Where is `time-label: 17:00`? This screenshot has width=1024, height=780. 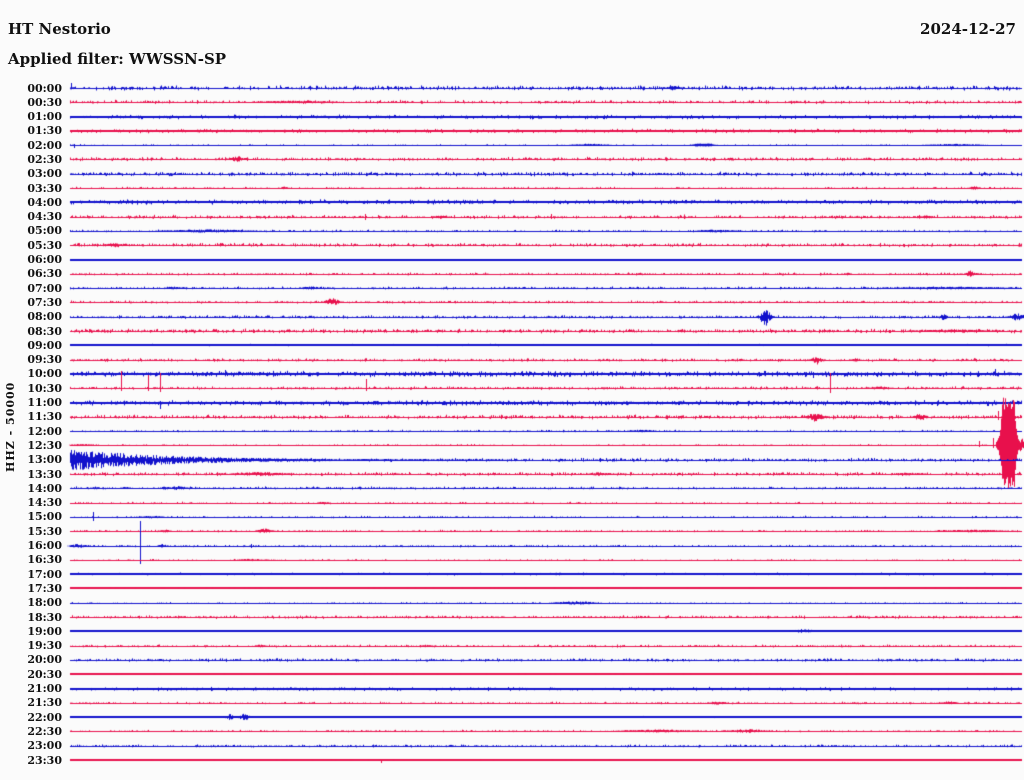
time-label: 17:00 is located at coordinates (44, 574).